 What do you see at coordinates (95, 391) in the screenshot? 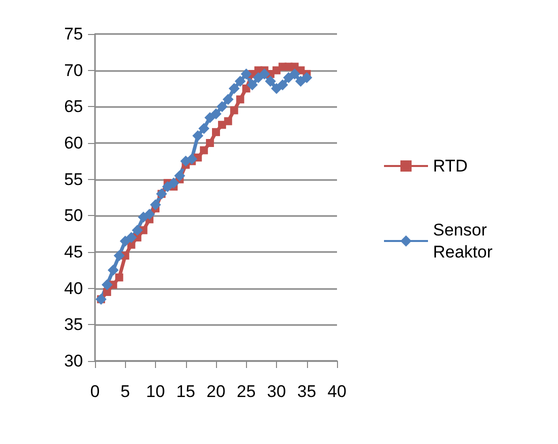
I see `x-tick-label: 0` at bounding box center [95, 391].